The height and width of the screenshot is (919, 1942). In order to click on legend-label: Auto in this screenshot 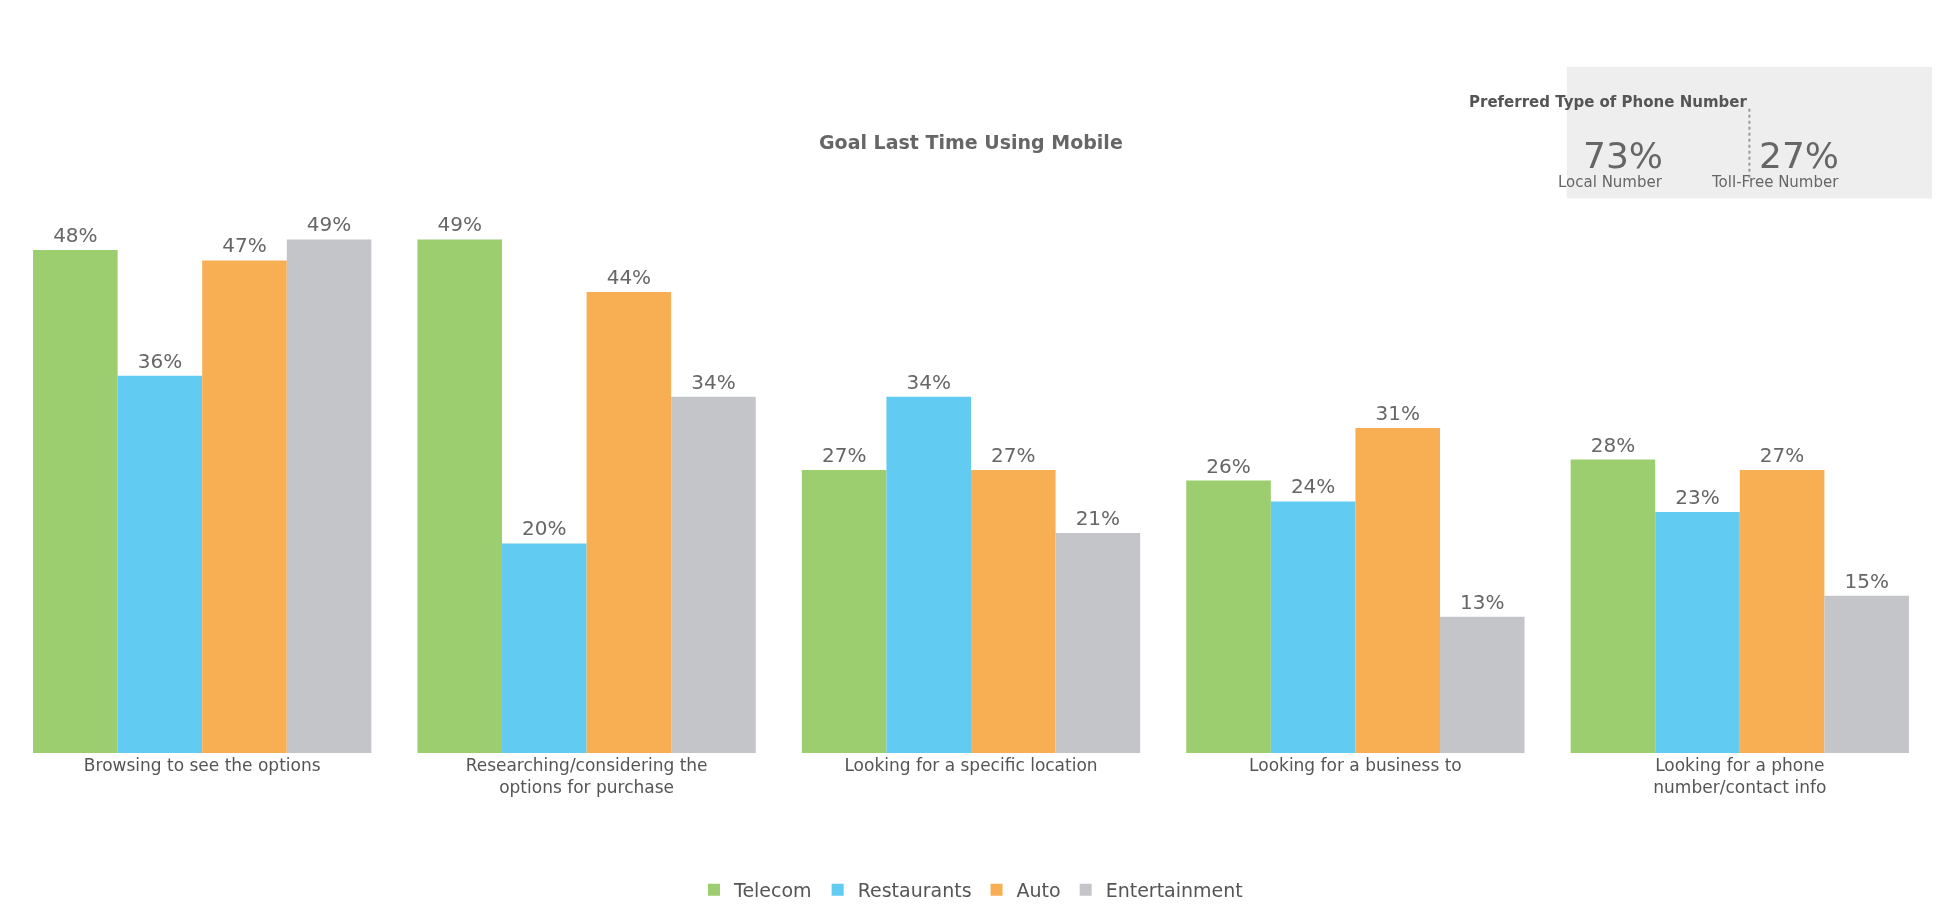, I will do `click(1038, 890)`.